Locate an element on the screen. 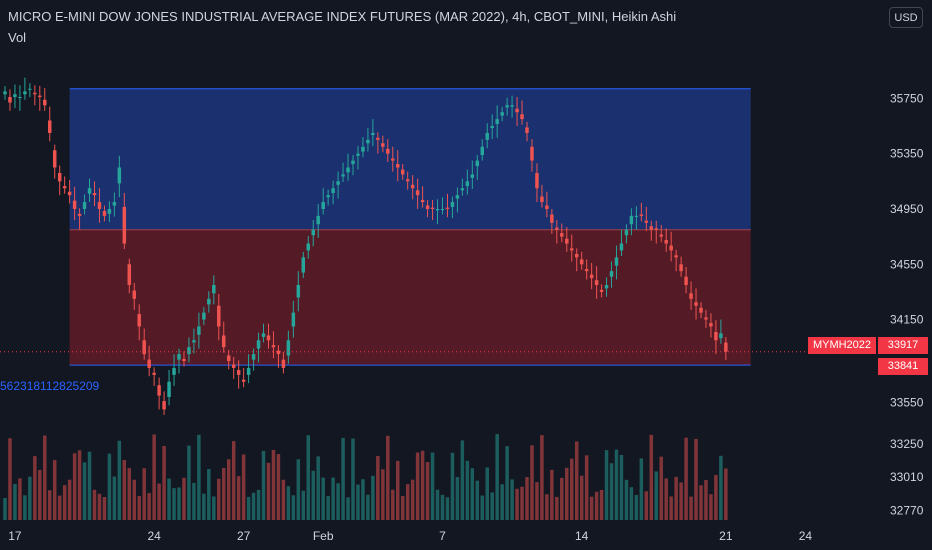 This screenshot has height=550, width=932. time-tick-label: 14 is located at coordinates (582, 536).